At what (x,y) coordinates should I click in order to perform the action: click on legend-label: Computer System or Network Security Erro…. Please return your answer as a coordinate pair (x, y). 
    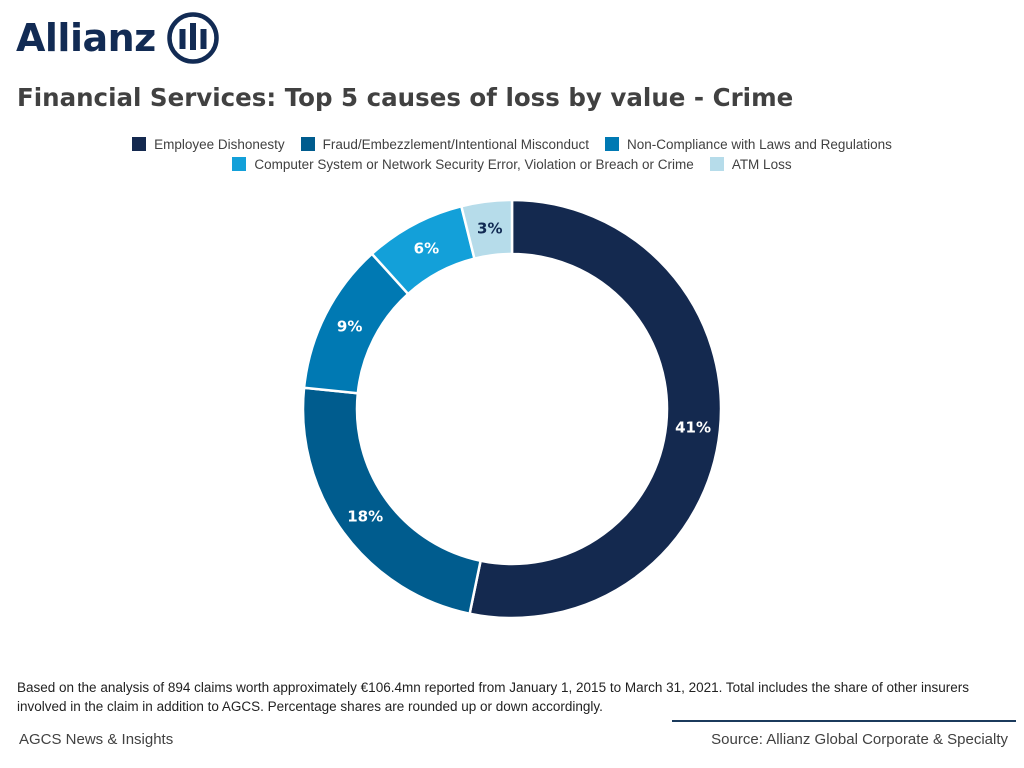
    Looking at the image, I should click on (474, 164).